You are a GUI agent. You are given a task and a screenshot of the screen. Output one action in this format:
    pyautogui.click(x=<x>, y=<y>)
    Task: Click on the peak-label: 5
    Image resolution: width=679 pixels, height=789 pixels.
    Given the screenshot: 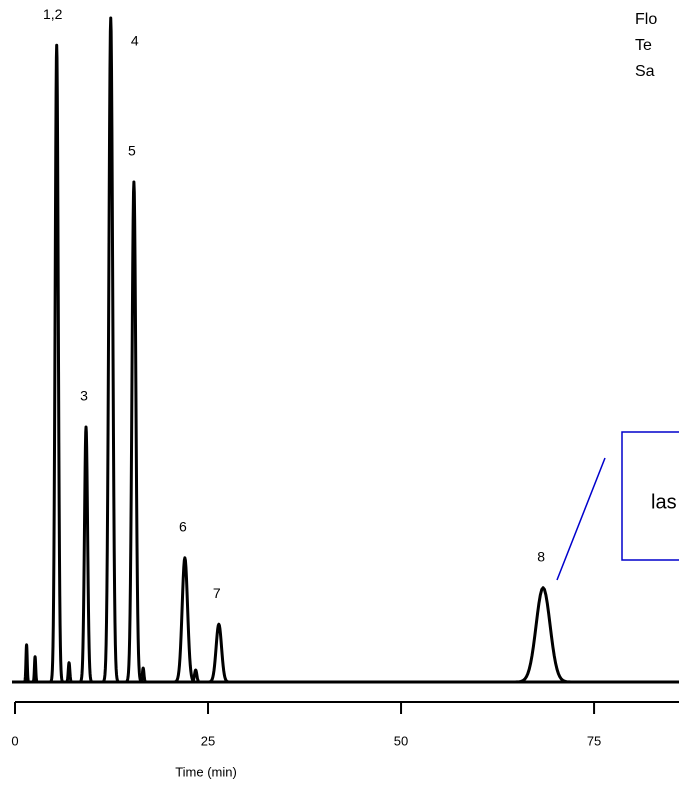 What is the action you would take?
    pyautogui.click(x=132, y=151)
    